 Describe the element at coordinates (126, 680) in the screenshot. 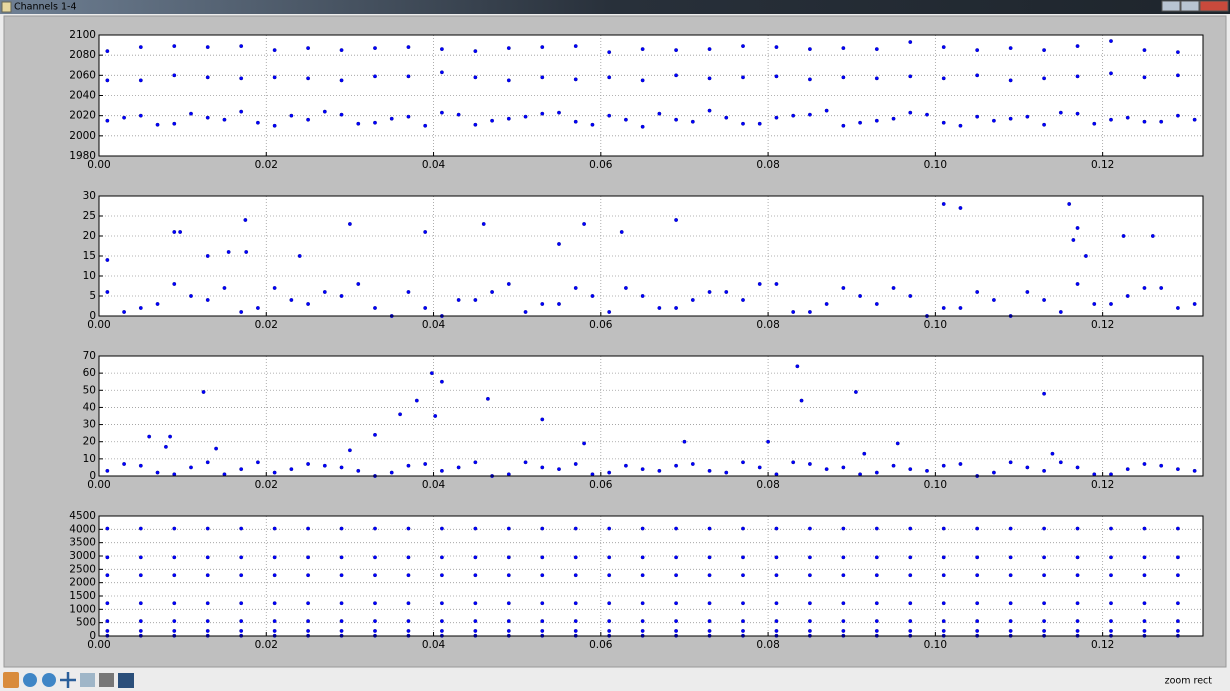

I see `save-button` at that location.